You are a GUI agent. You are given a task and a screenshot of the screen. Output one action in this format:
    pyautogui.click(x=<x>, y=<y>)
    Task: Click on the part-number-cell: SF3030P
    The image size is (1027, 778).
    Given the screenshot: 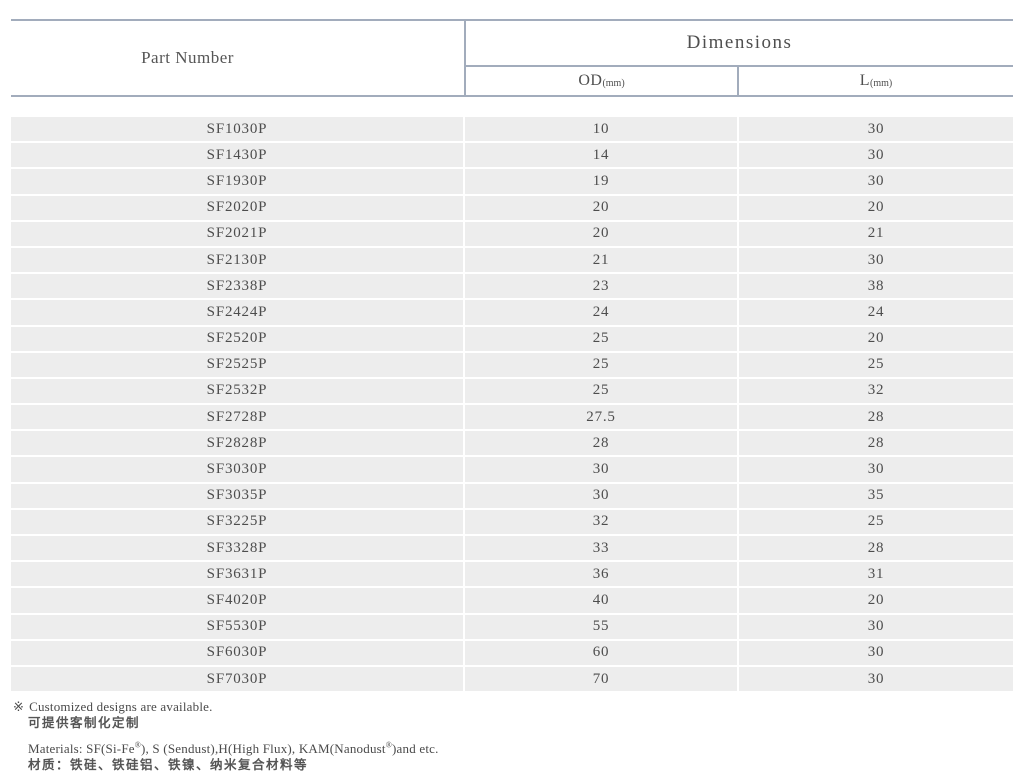 What is the action you would take?
    pyautogui.click(x=237, y=469)
    